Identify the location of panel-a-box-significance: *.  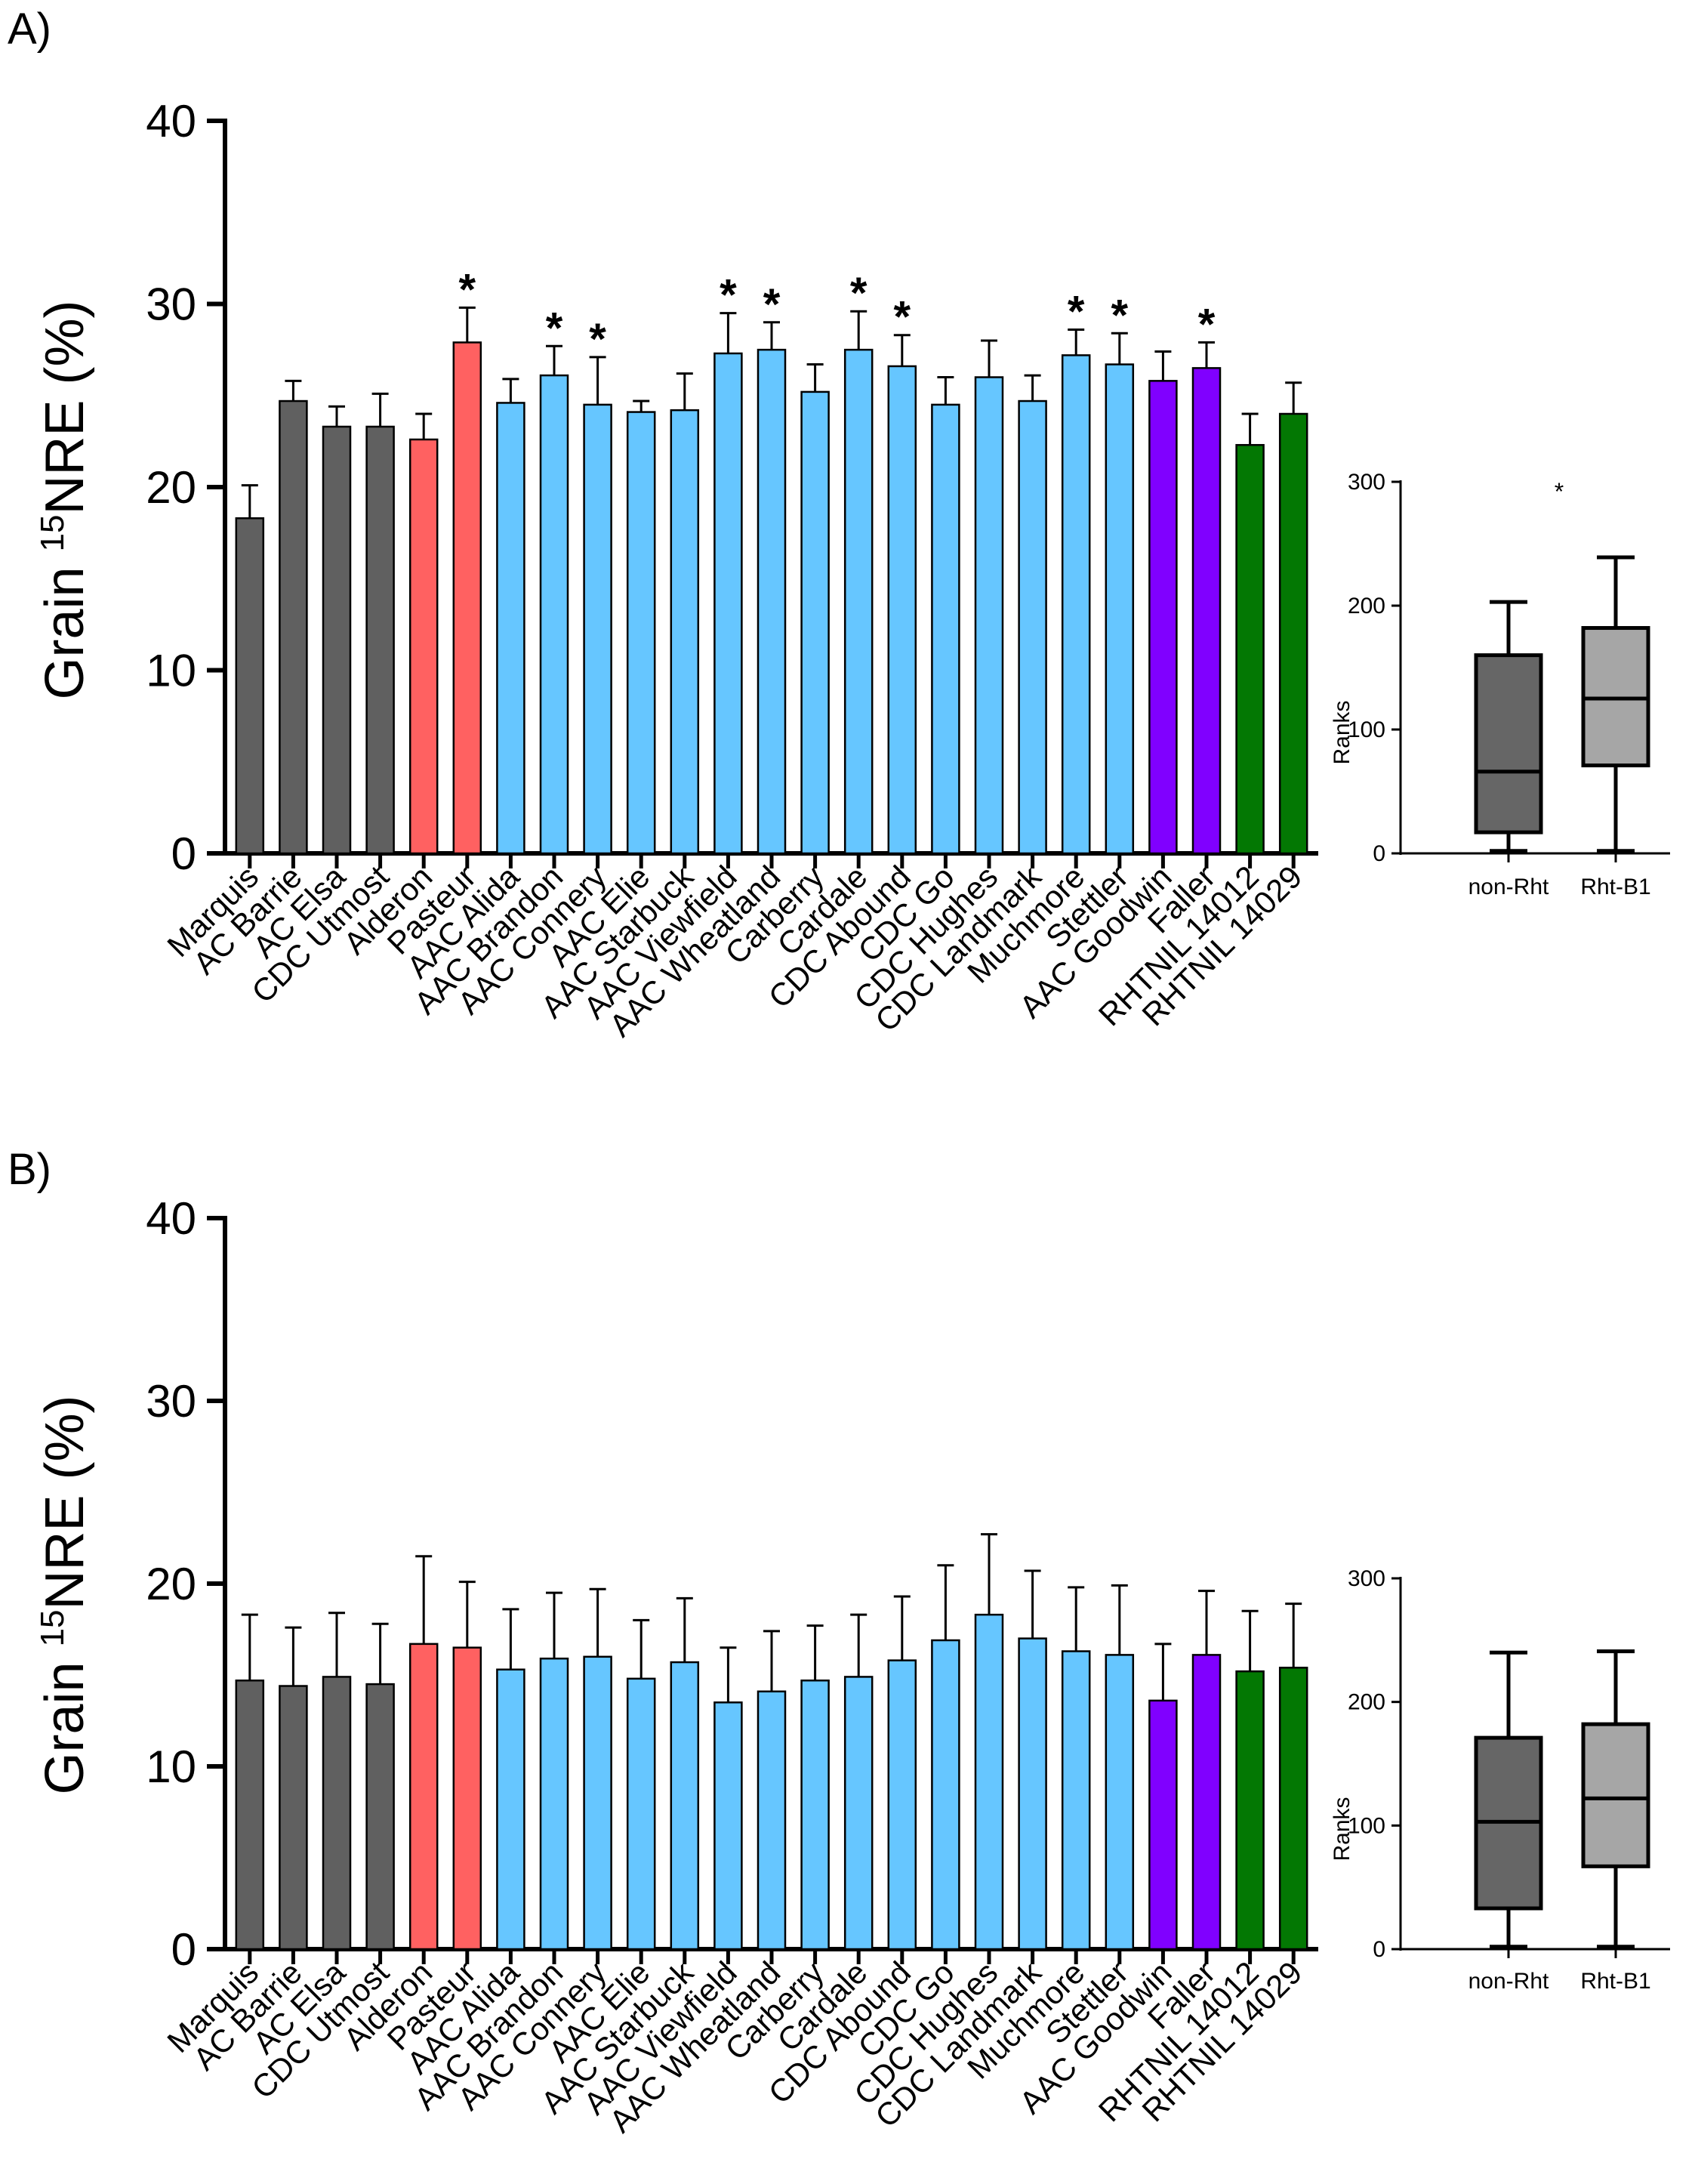
(1559, 491).